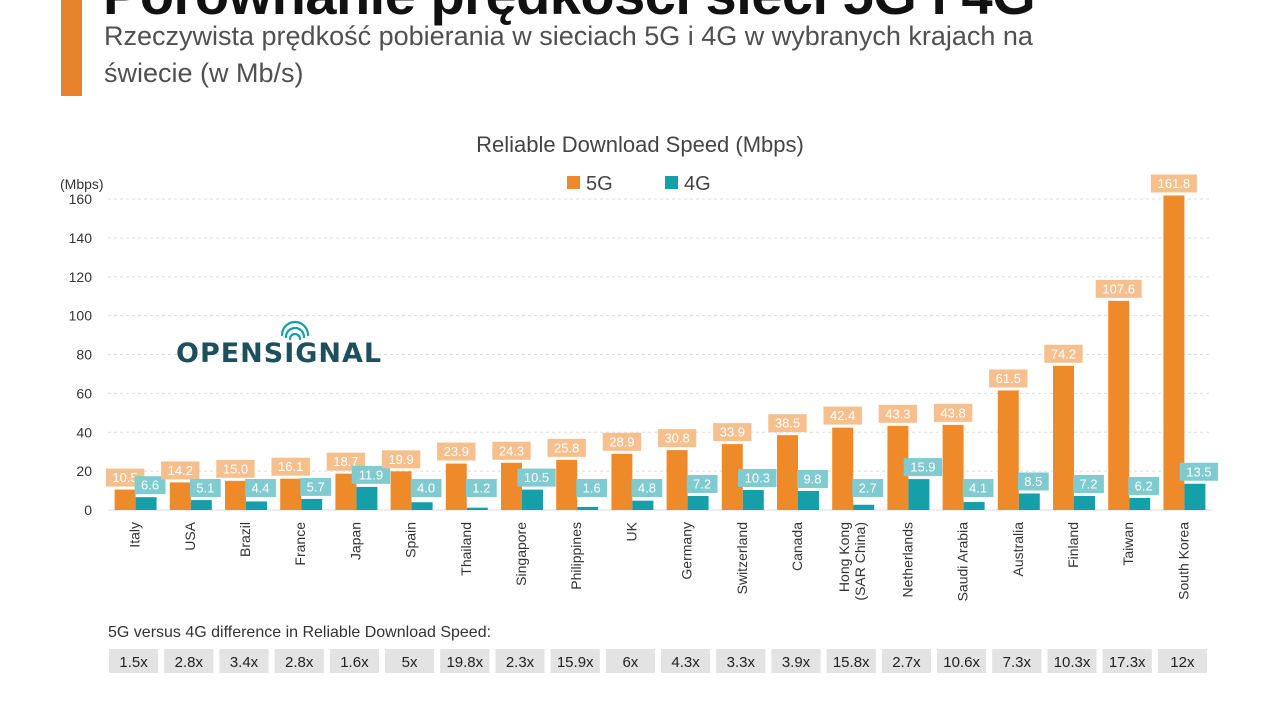  What do you see at coordinates (1073, 545) in the screenshot?
I see `x-tick-label: Finland` at bounding box center [1073, 545].